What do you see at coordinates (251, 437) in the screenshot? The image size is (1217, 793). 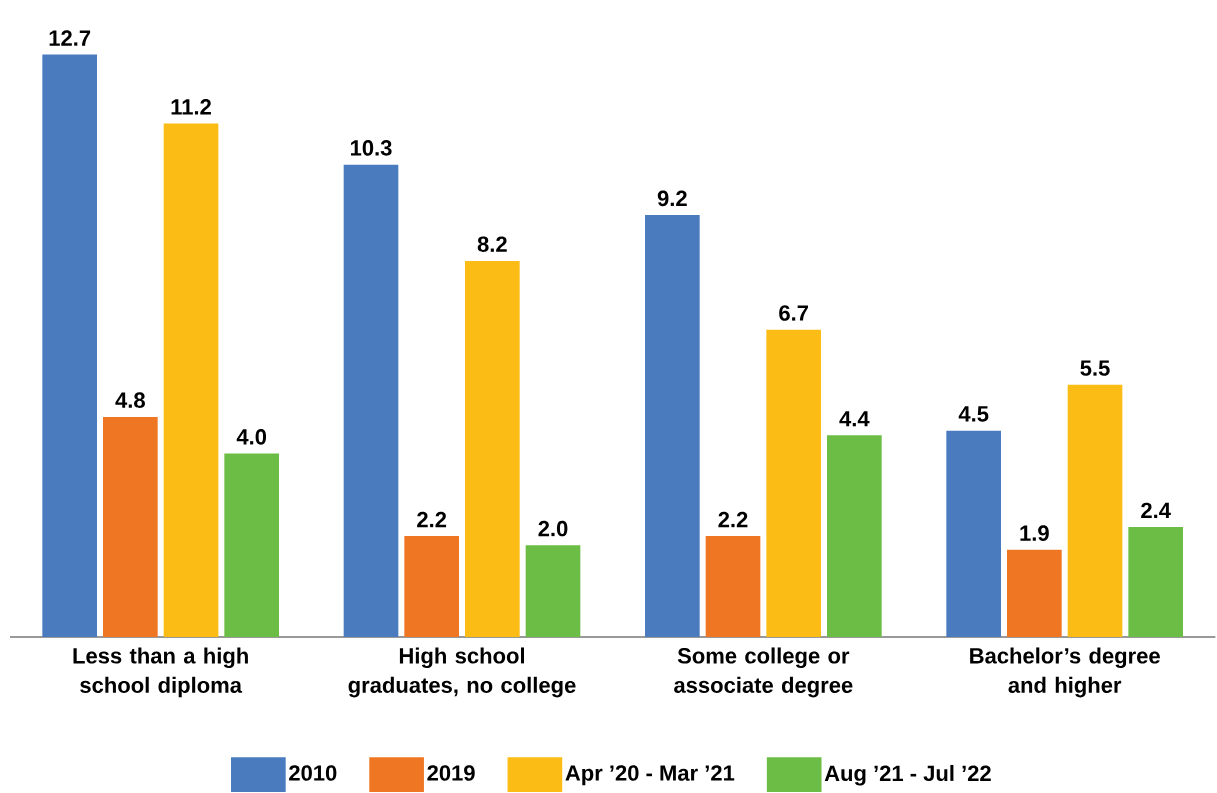 I see `data-label: 4.0` at bounding box center [251, 437].